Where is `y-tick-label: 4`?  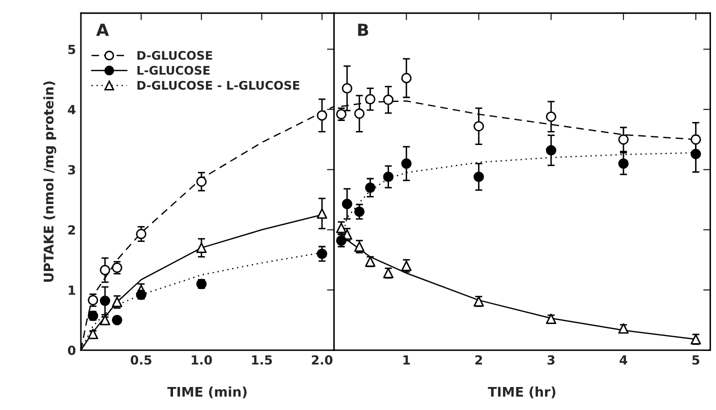 y-tick-label: 4 is located at coordinates (72, 109).